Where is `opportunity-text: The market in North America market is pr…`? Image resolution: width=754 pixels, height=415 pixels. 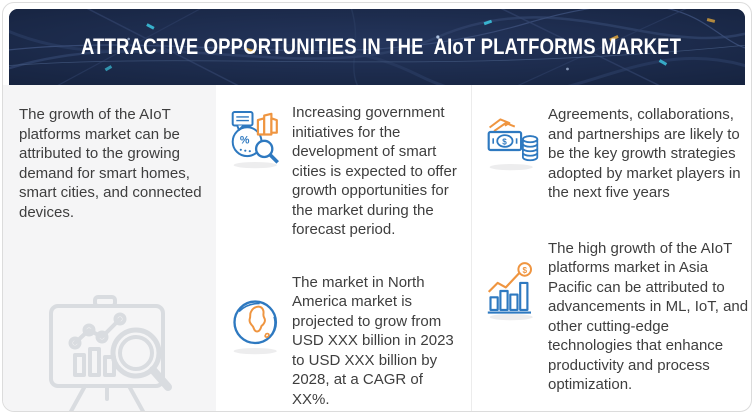 opportunity-text: The market in North America market is pr… is located at coordinates (373, 340).